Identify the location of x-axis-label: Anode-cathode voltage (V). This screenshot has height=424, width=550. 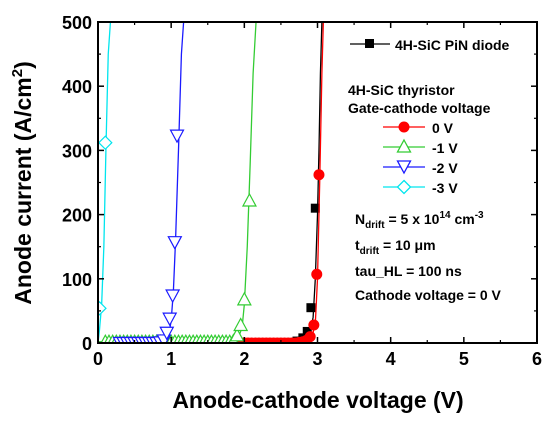
(317, 400).